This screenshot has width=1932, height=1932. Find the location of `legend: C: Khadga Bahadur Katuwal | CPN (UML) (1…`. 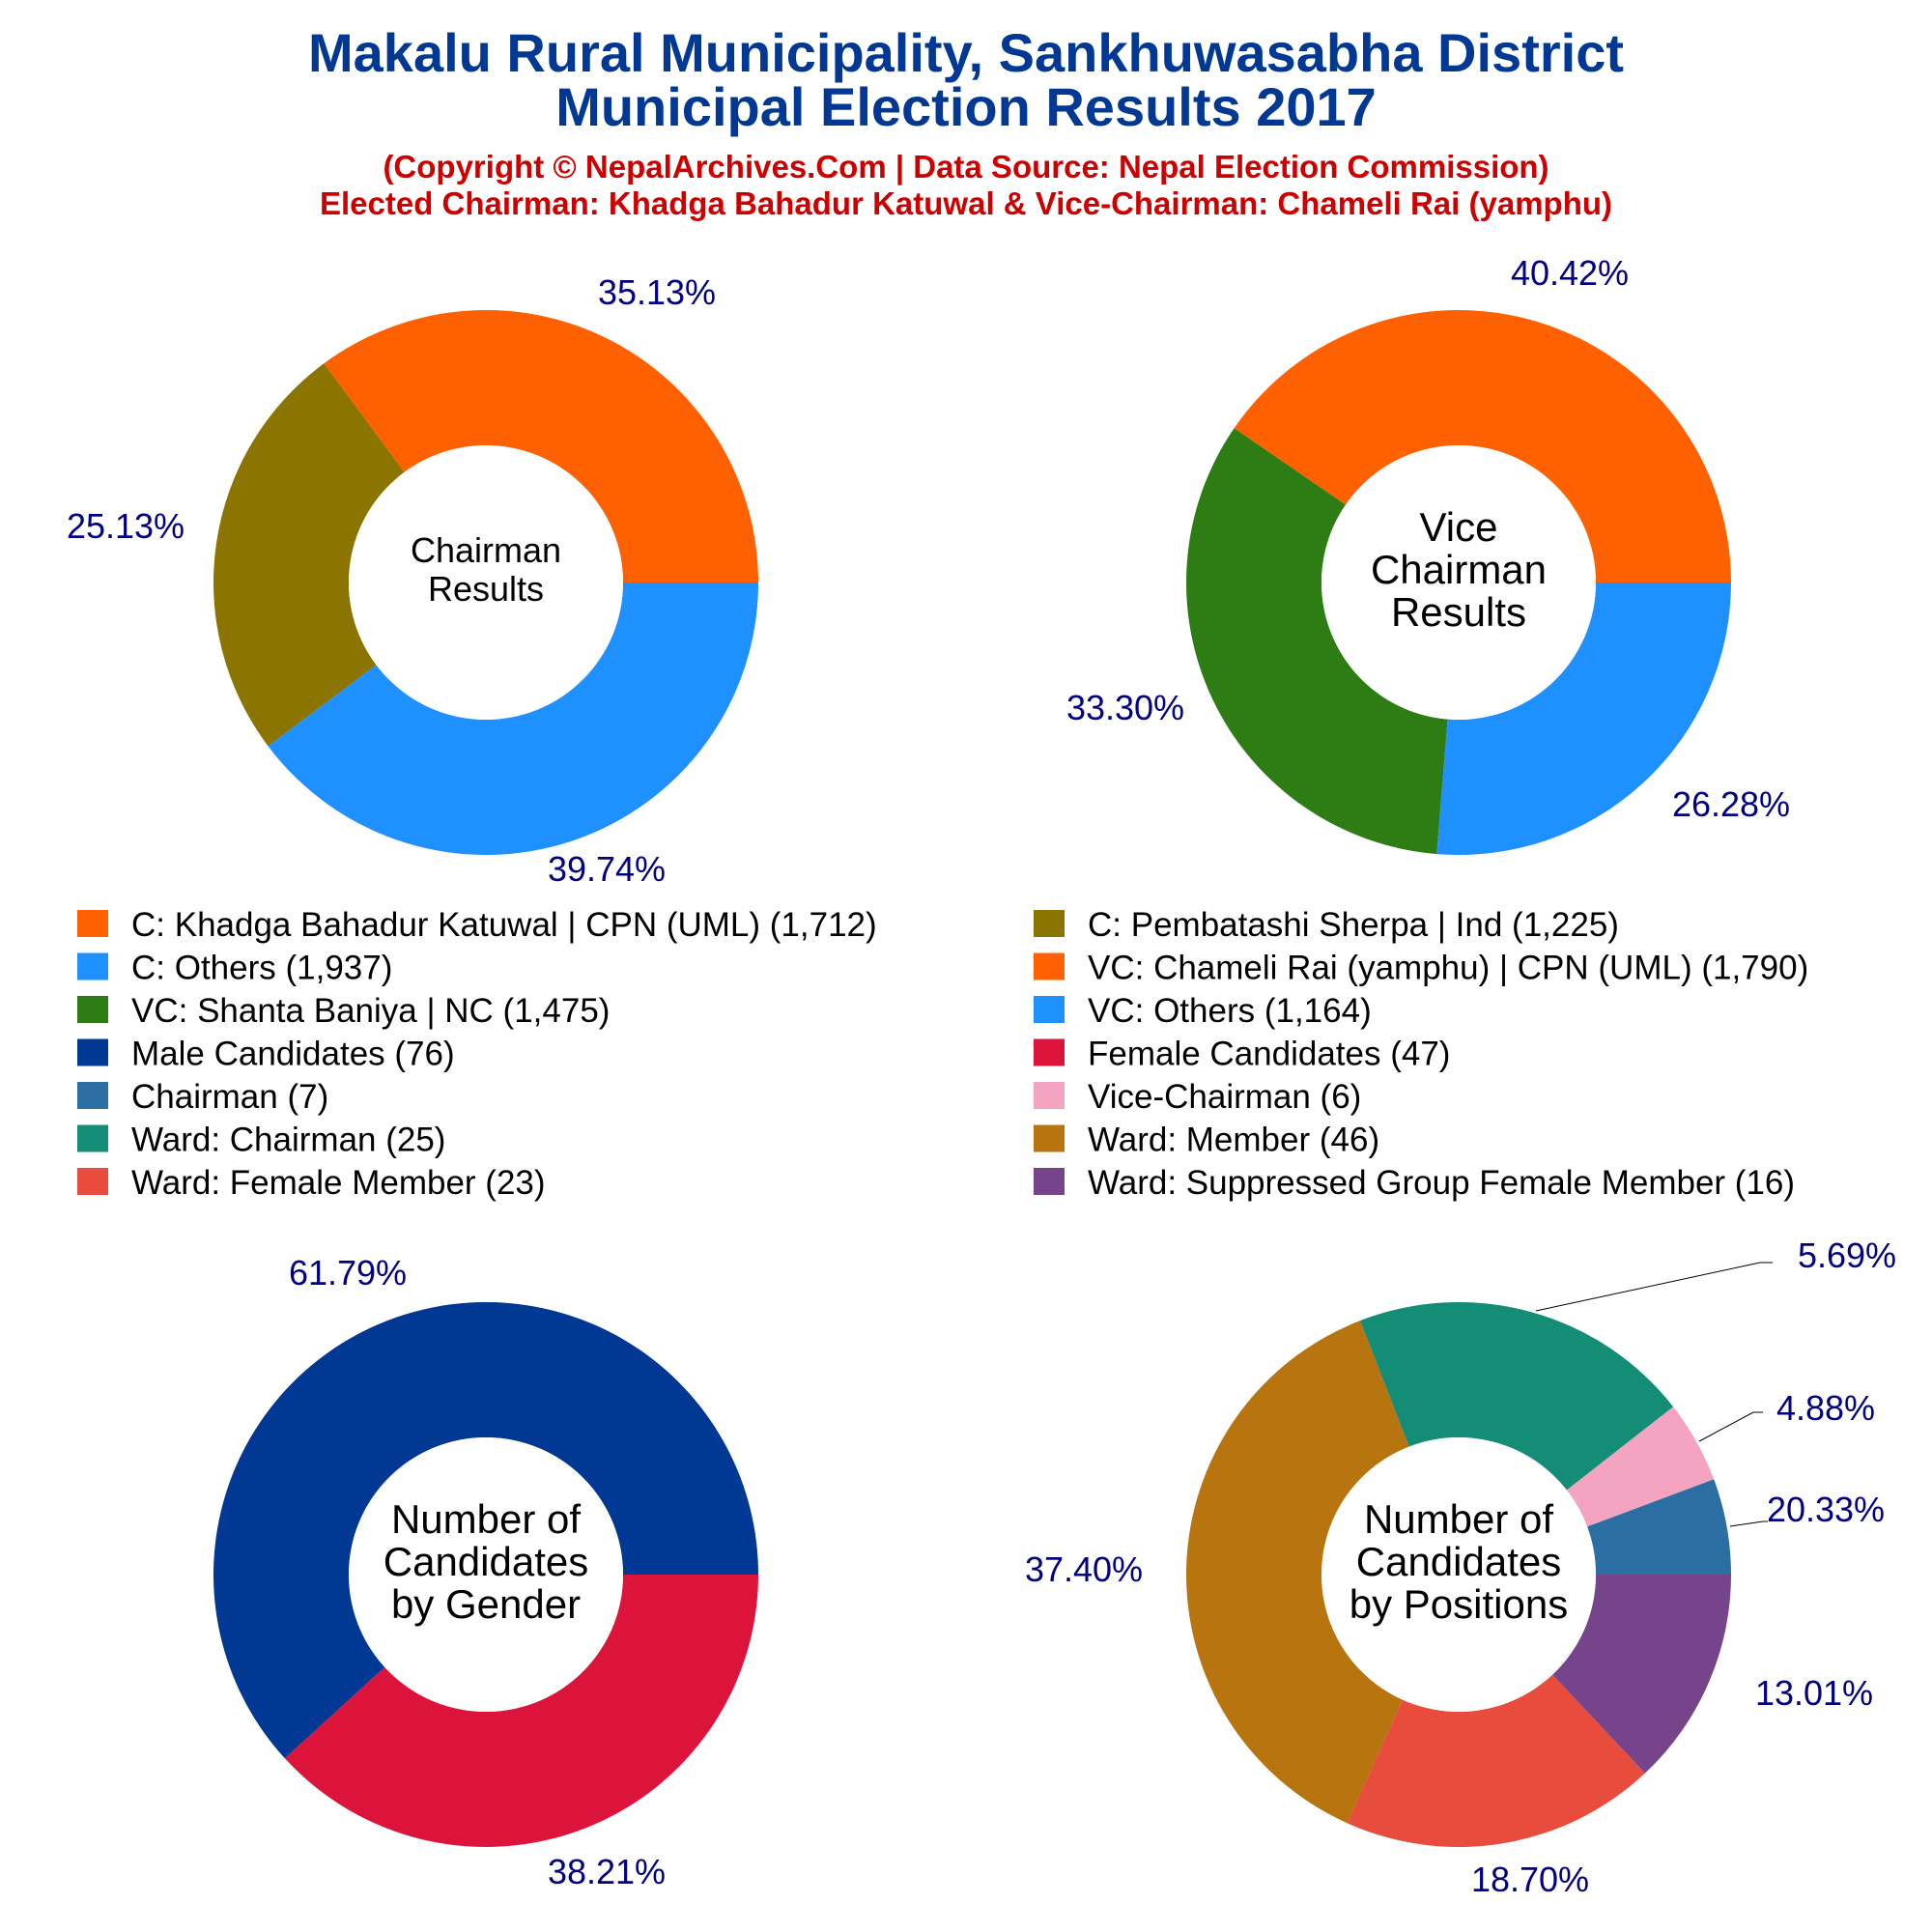

legend: C: Khadga Bahadur Katuwal | CPN (UML) (1… is located at coordinates (942, 1054).